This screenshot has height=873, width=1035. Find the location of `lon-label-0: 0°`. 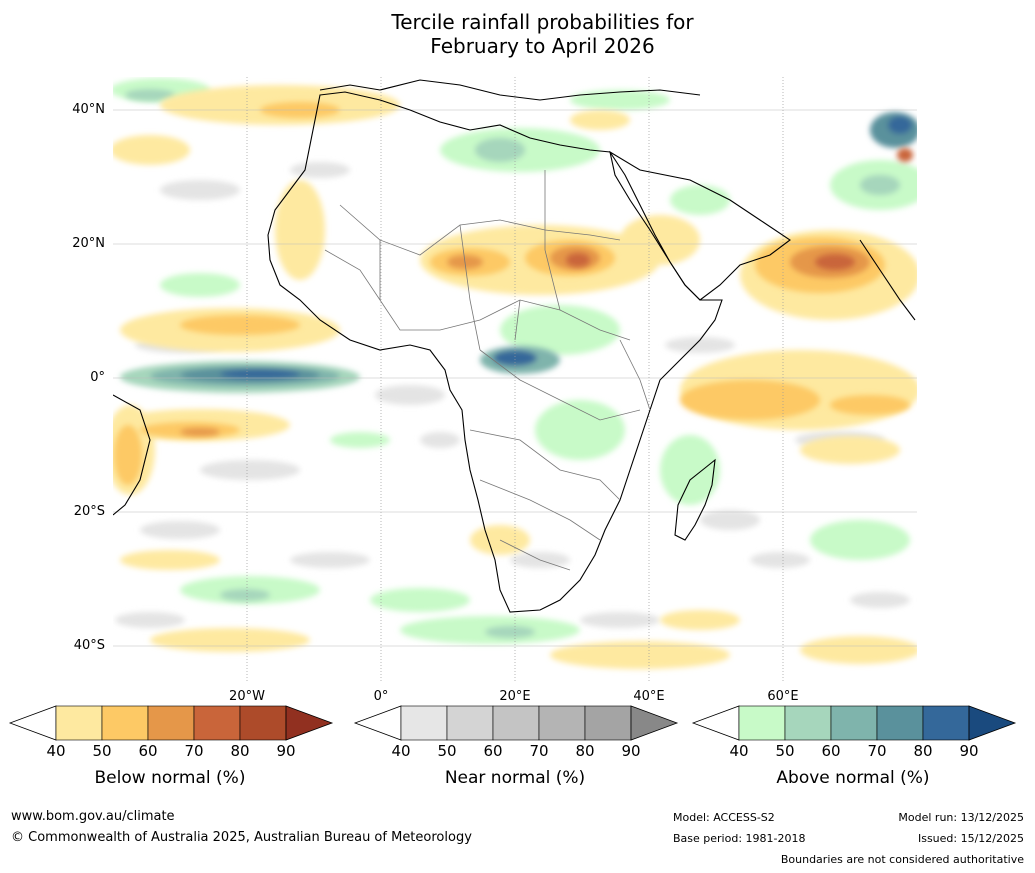

lon-label-0: 0° is located at coordinates (381, 696).